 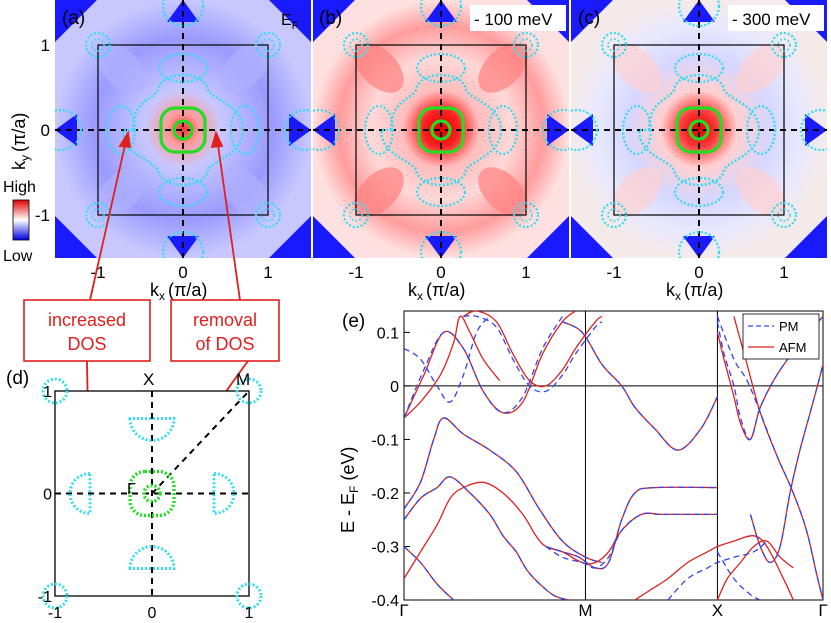 I want to click on map-c-content, so click(x=699, y=129).